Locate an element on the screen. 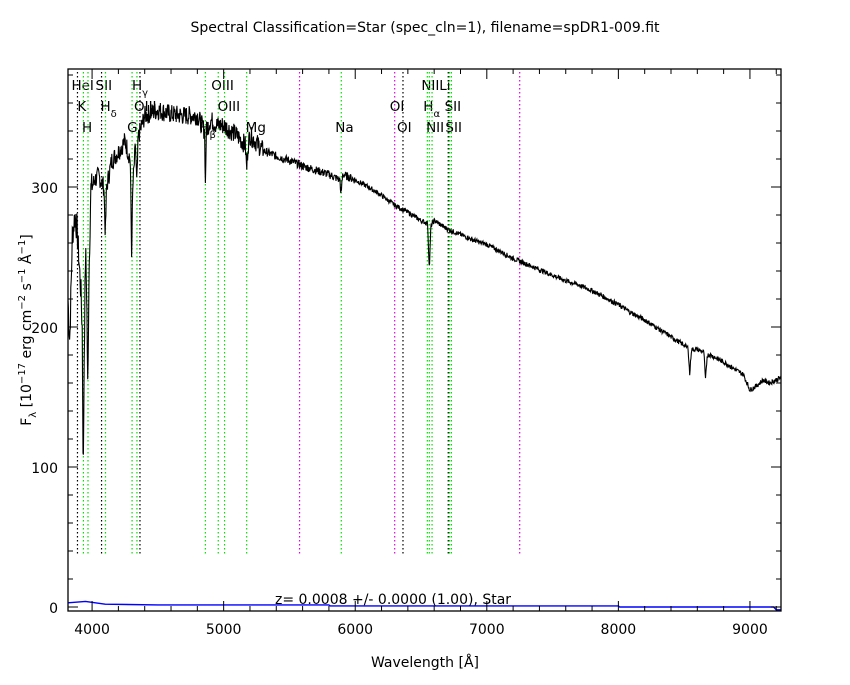 The height and width of the screenshot is (685, 850). line-label: Hβ is located at coordinates (207, 130).